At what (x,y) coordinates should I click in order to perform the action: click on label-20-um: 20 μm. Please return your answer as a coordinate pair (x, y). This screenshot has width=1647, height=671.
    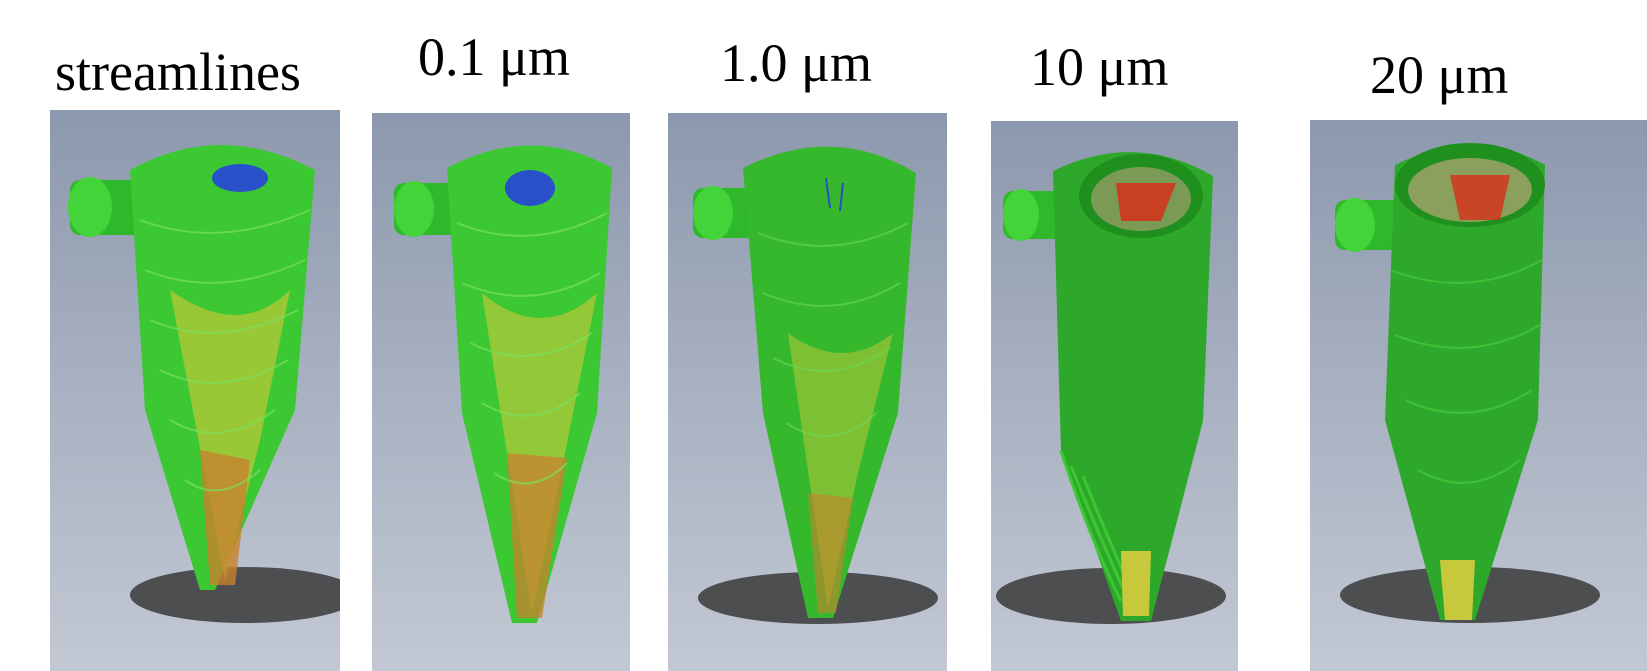
    Looking at the image, I should click on (1439, 75).